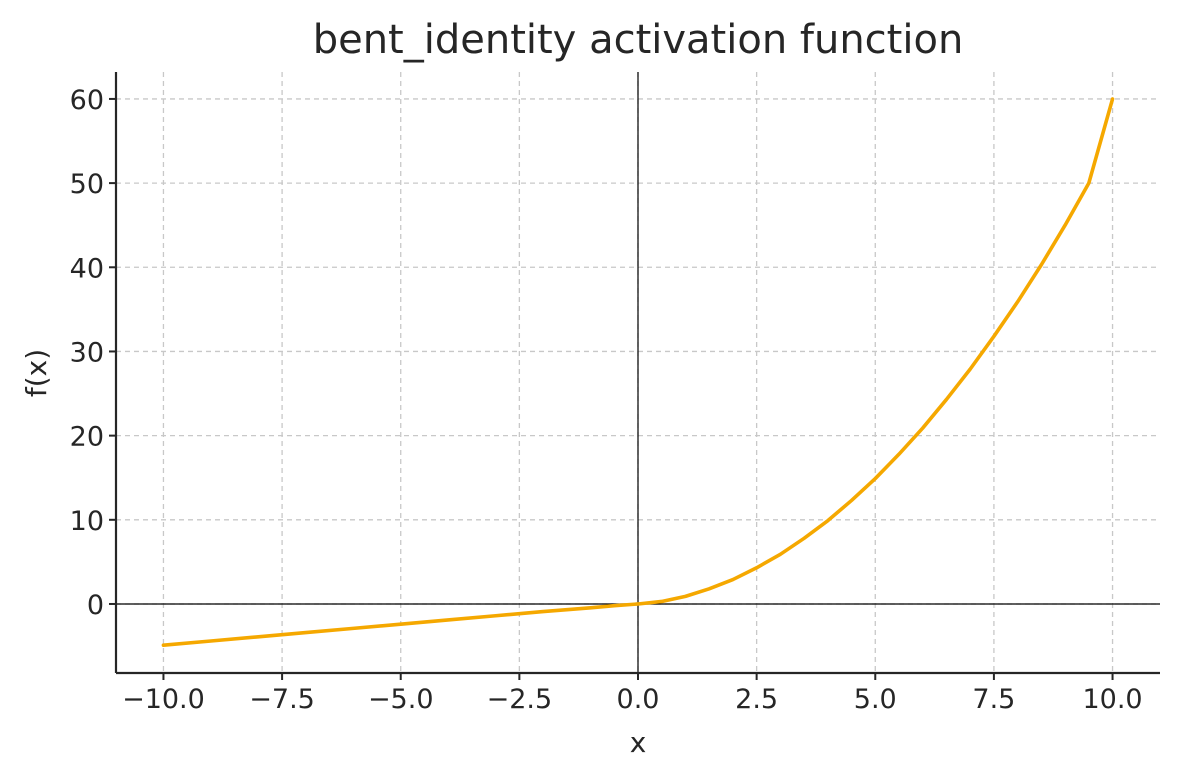  I want to click on y-tick-label-3: 30, so click(87, 352).